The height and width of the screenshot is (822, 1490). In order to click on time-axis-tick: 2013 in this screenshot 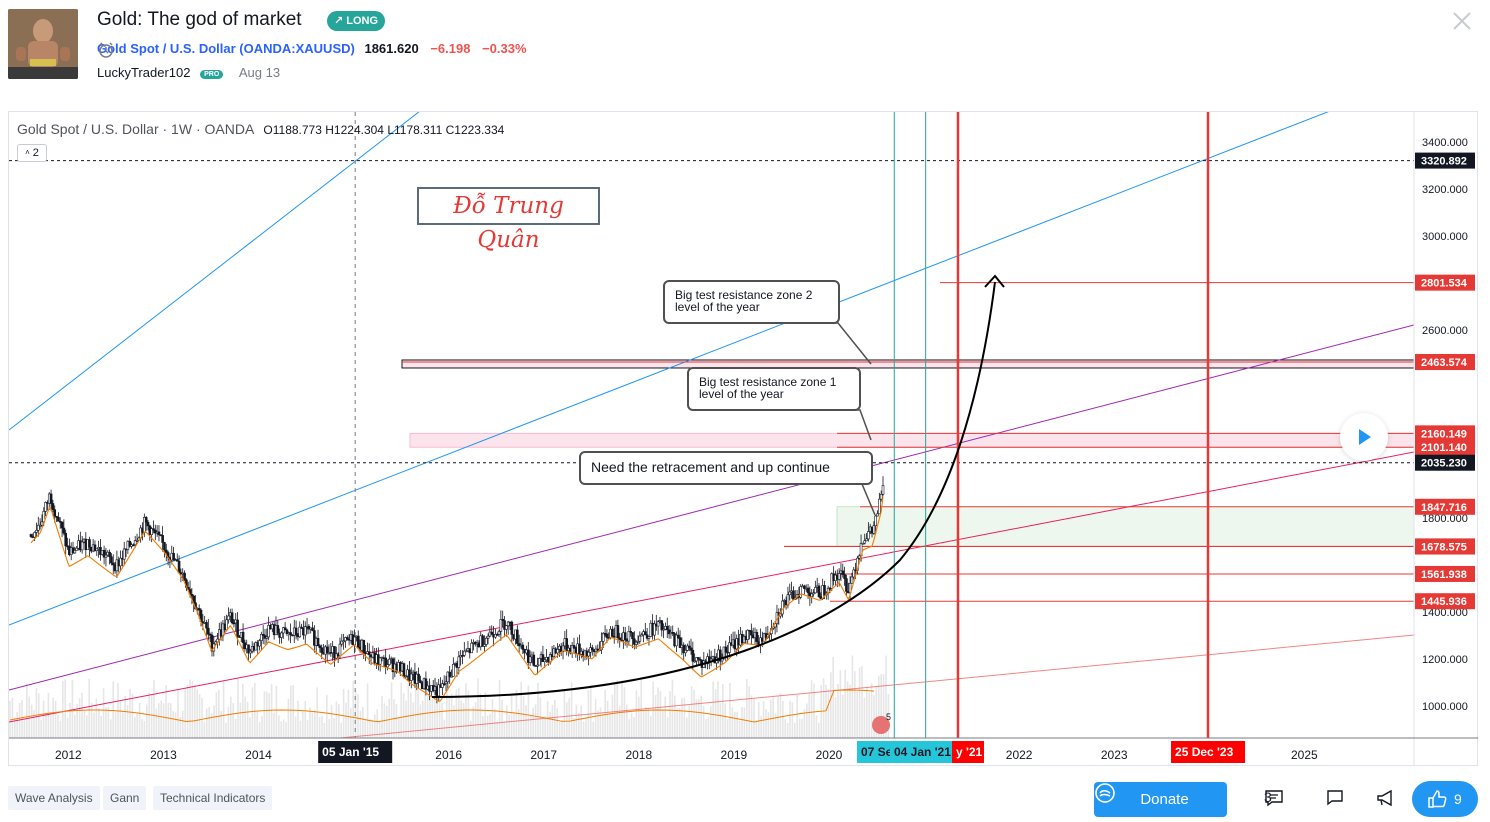, I will do `click(163, 755)`.